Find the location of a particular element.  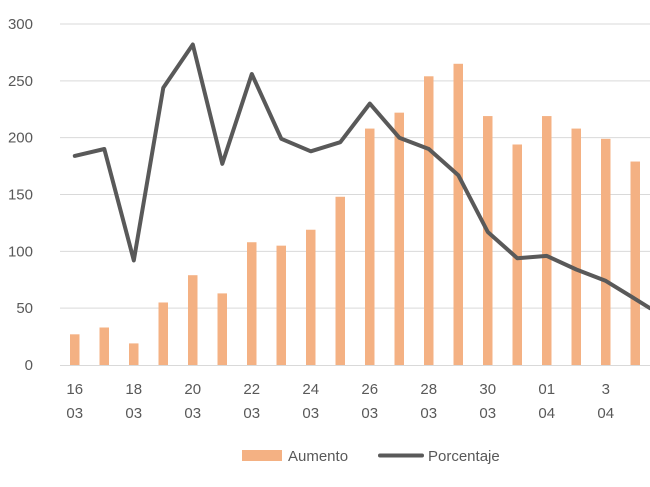

y-tick-label: 250 is located at coordinates (20, 81).